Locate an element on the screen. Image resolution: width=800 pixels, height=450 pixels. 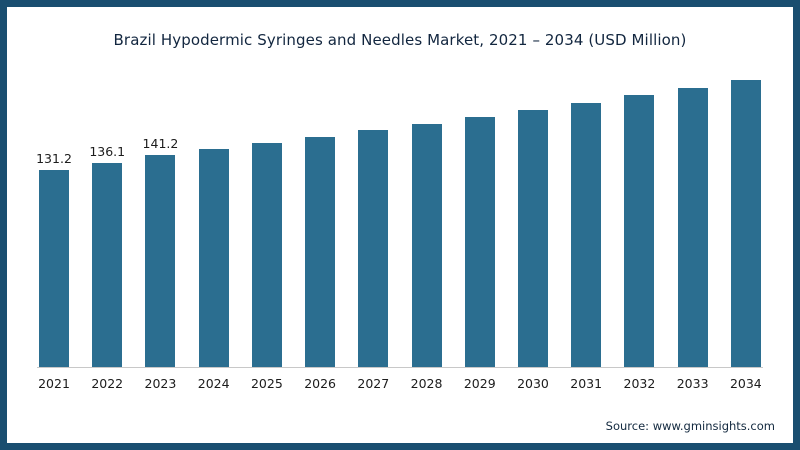
bar-column-2031 is located at coordinates (586, 217).